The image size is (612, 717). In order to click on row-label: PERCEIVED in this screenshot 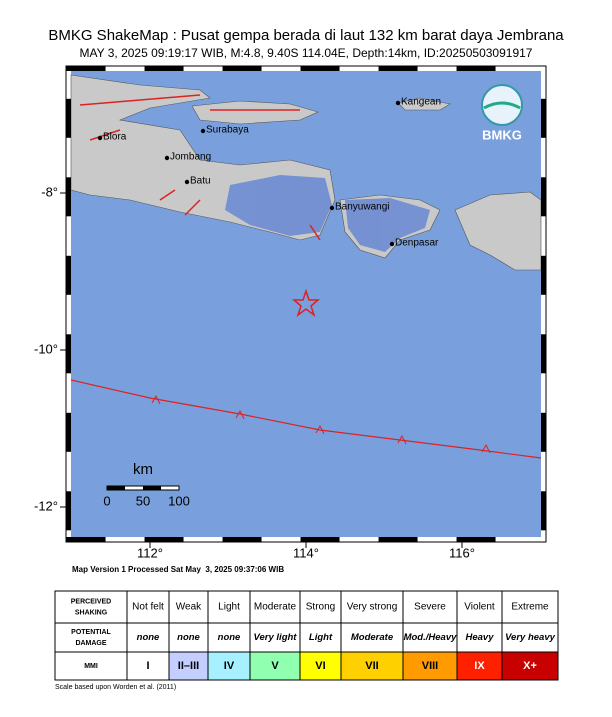, I will do `click(91, 601)`.